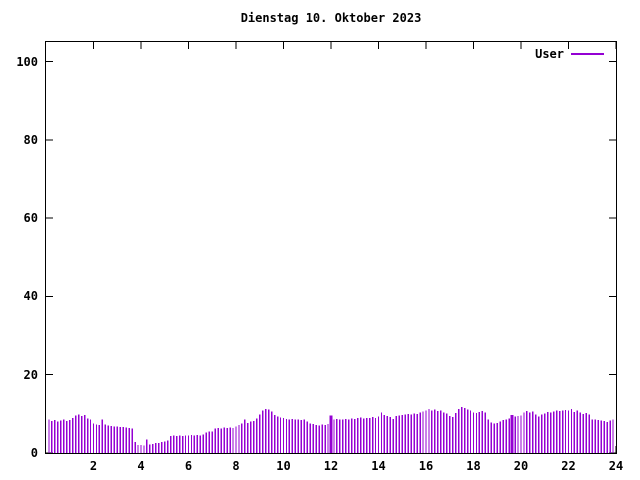  What do you see at coordinates (587, 54) in the screenshot?
I see `legend-line-sample` at bounding box center [587, 54].